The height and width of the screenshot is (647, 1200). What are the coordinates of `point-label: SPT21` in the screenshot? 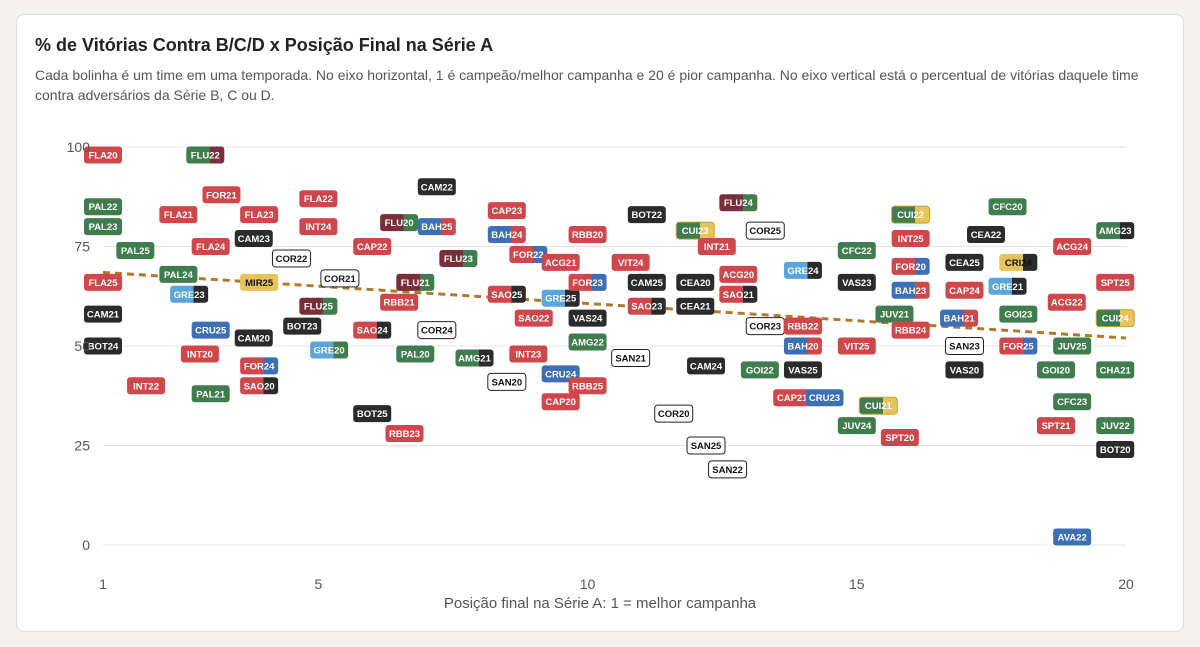 It's located at (1056, 426).